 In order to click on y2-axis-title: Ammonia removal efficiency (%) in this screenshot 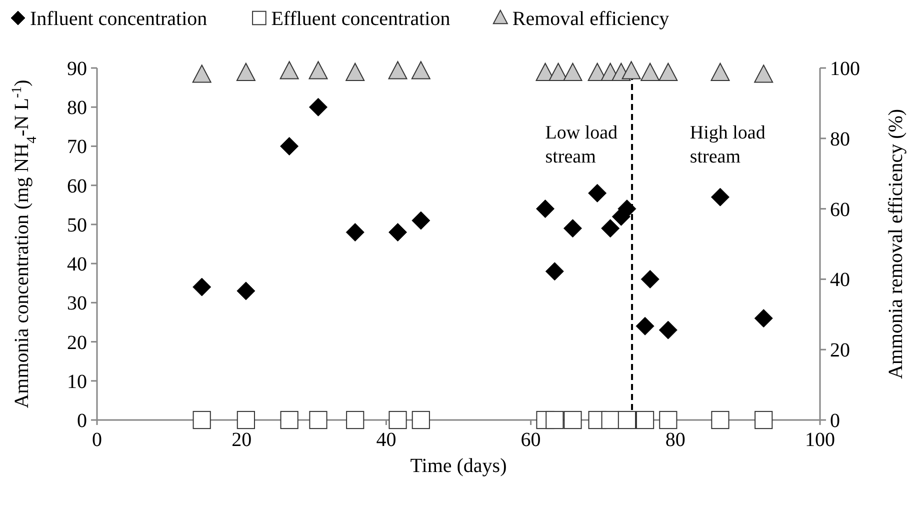, I will do `click(896, 244)`.